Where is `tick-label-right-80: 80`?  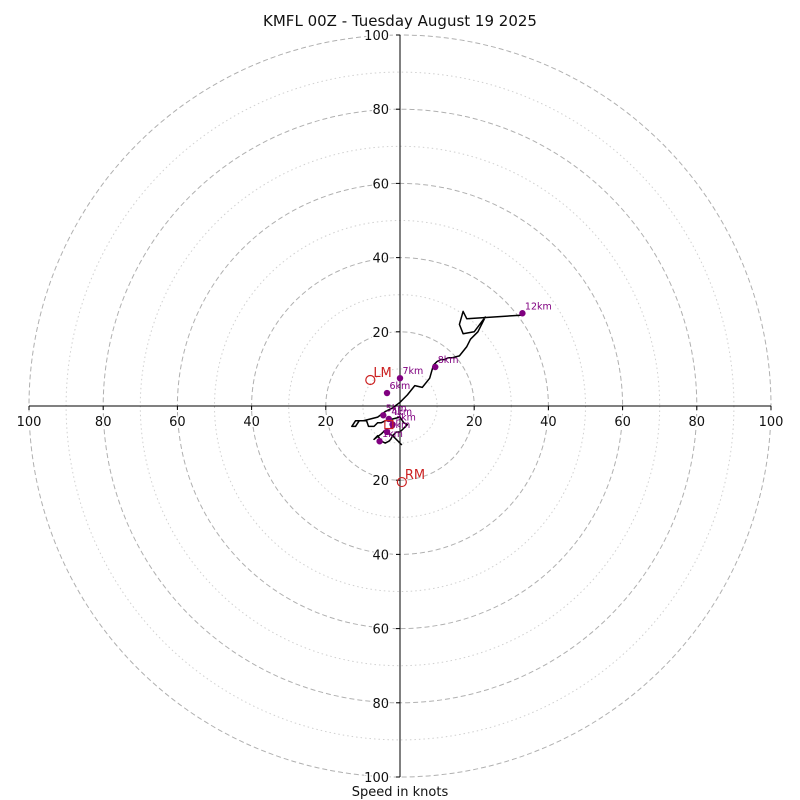 tick-label-right-80: 80 is located at coordinates (697, 422).